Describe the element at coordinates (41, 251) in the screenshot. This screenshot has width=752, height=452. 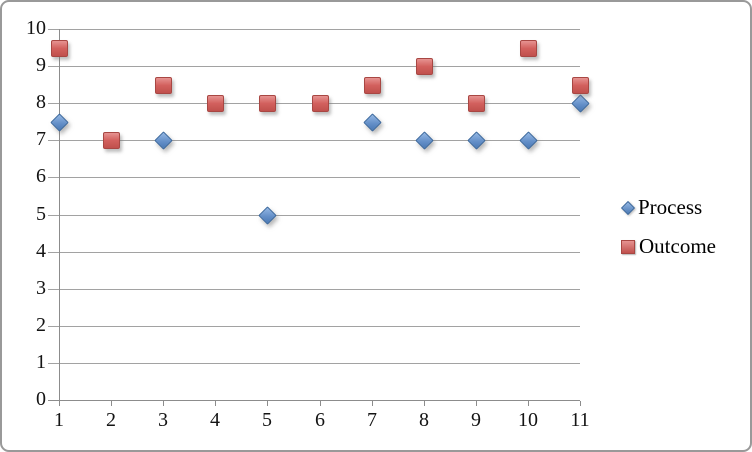
I see `y-axis-tick-label: 4` at that location.